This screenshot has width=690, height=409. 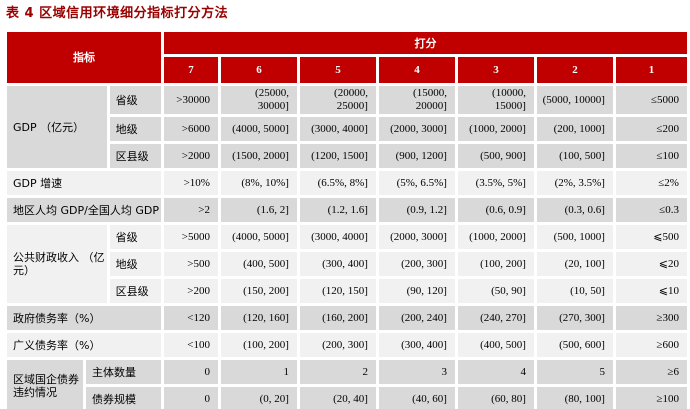 What do you see at coordinates (574, 156) in the screenshot?
I see `score-range-cell: (100, 500]` at bounding box center [574, 156].